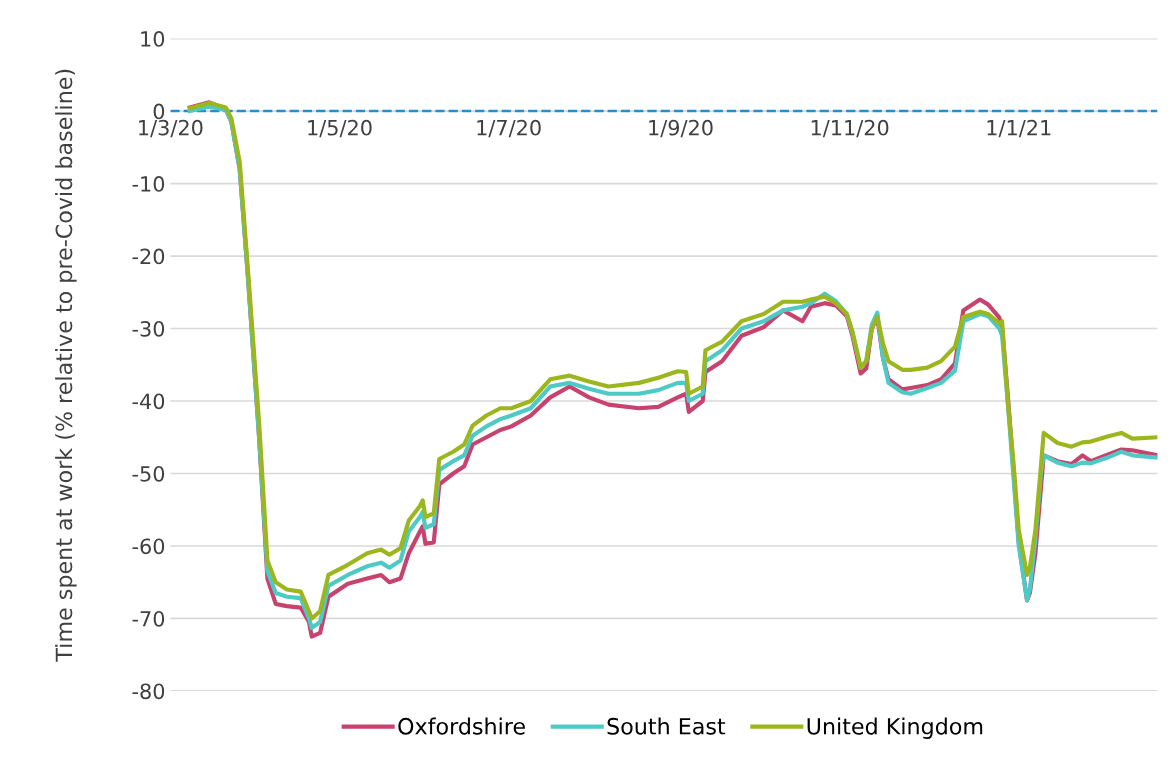  Describe the element at coordinates (159, 111) in the screenshot. I see `y-tick-label: 0` at that location.